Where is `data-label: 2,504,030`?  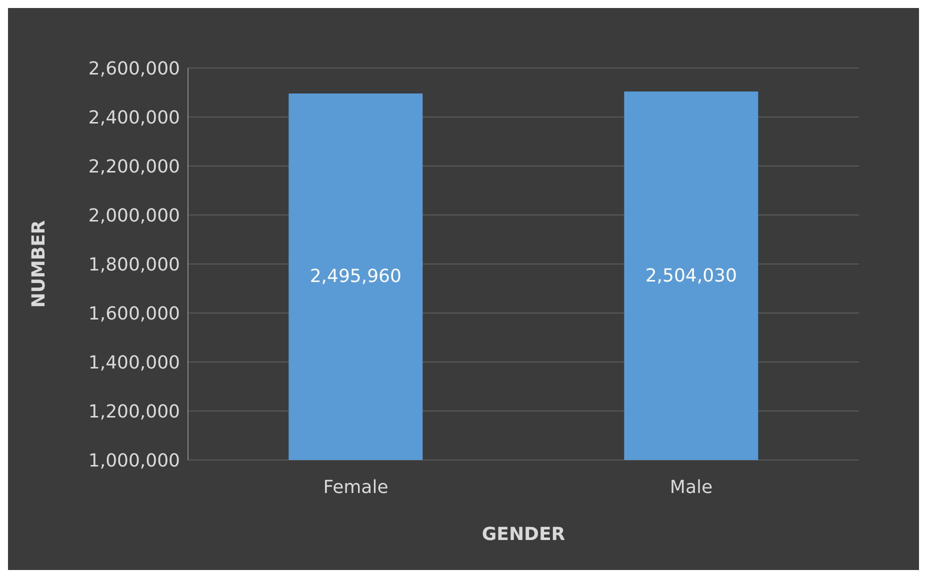 data-label: 2,504,030 is located at coordinates (691, 275).